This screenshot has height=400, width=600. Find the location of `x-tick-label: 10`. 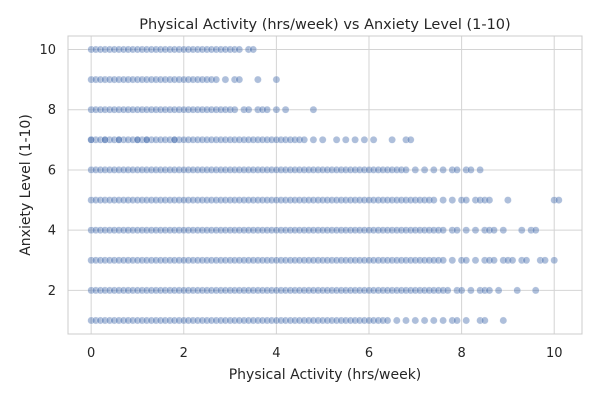

x-tick-label: 10 is located at coordinates (554, 353).